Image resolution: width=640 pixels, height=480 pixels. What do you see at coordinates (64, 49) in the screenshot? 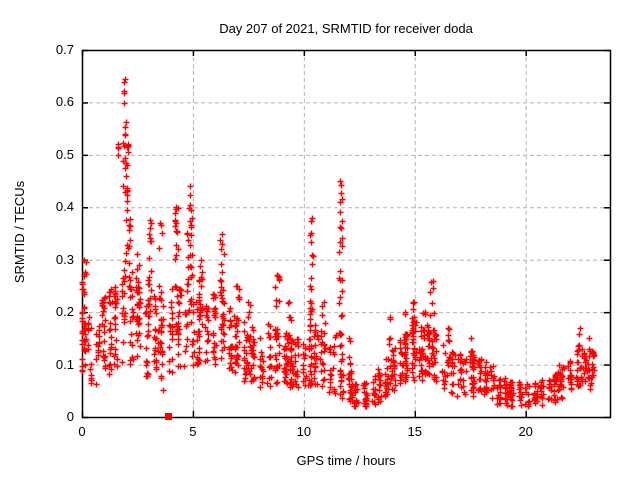
I see `y-tick-label: 0.7` at bounding box center [64, 49].